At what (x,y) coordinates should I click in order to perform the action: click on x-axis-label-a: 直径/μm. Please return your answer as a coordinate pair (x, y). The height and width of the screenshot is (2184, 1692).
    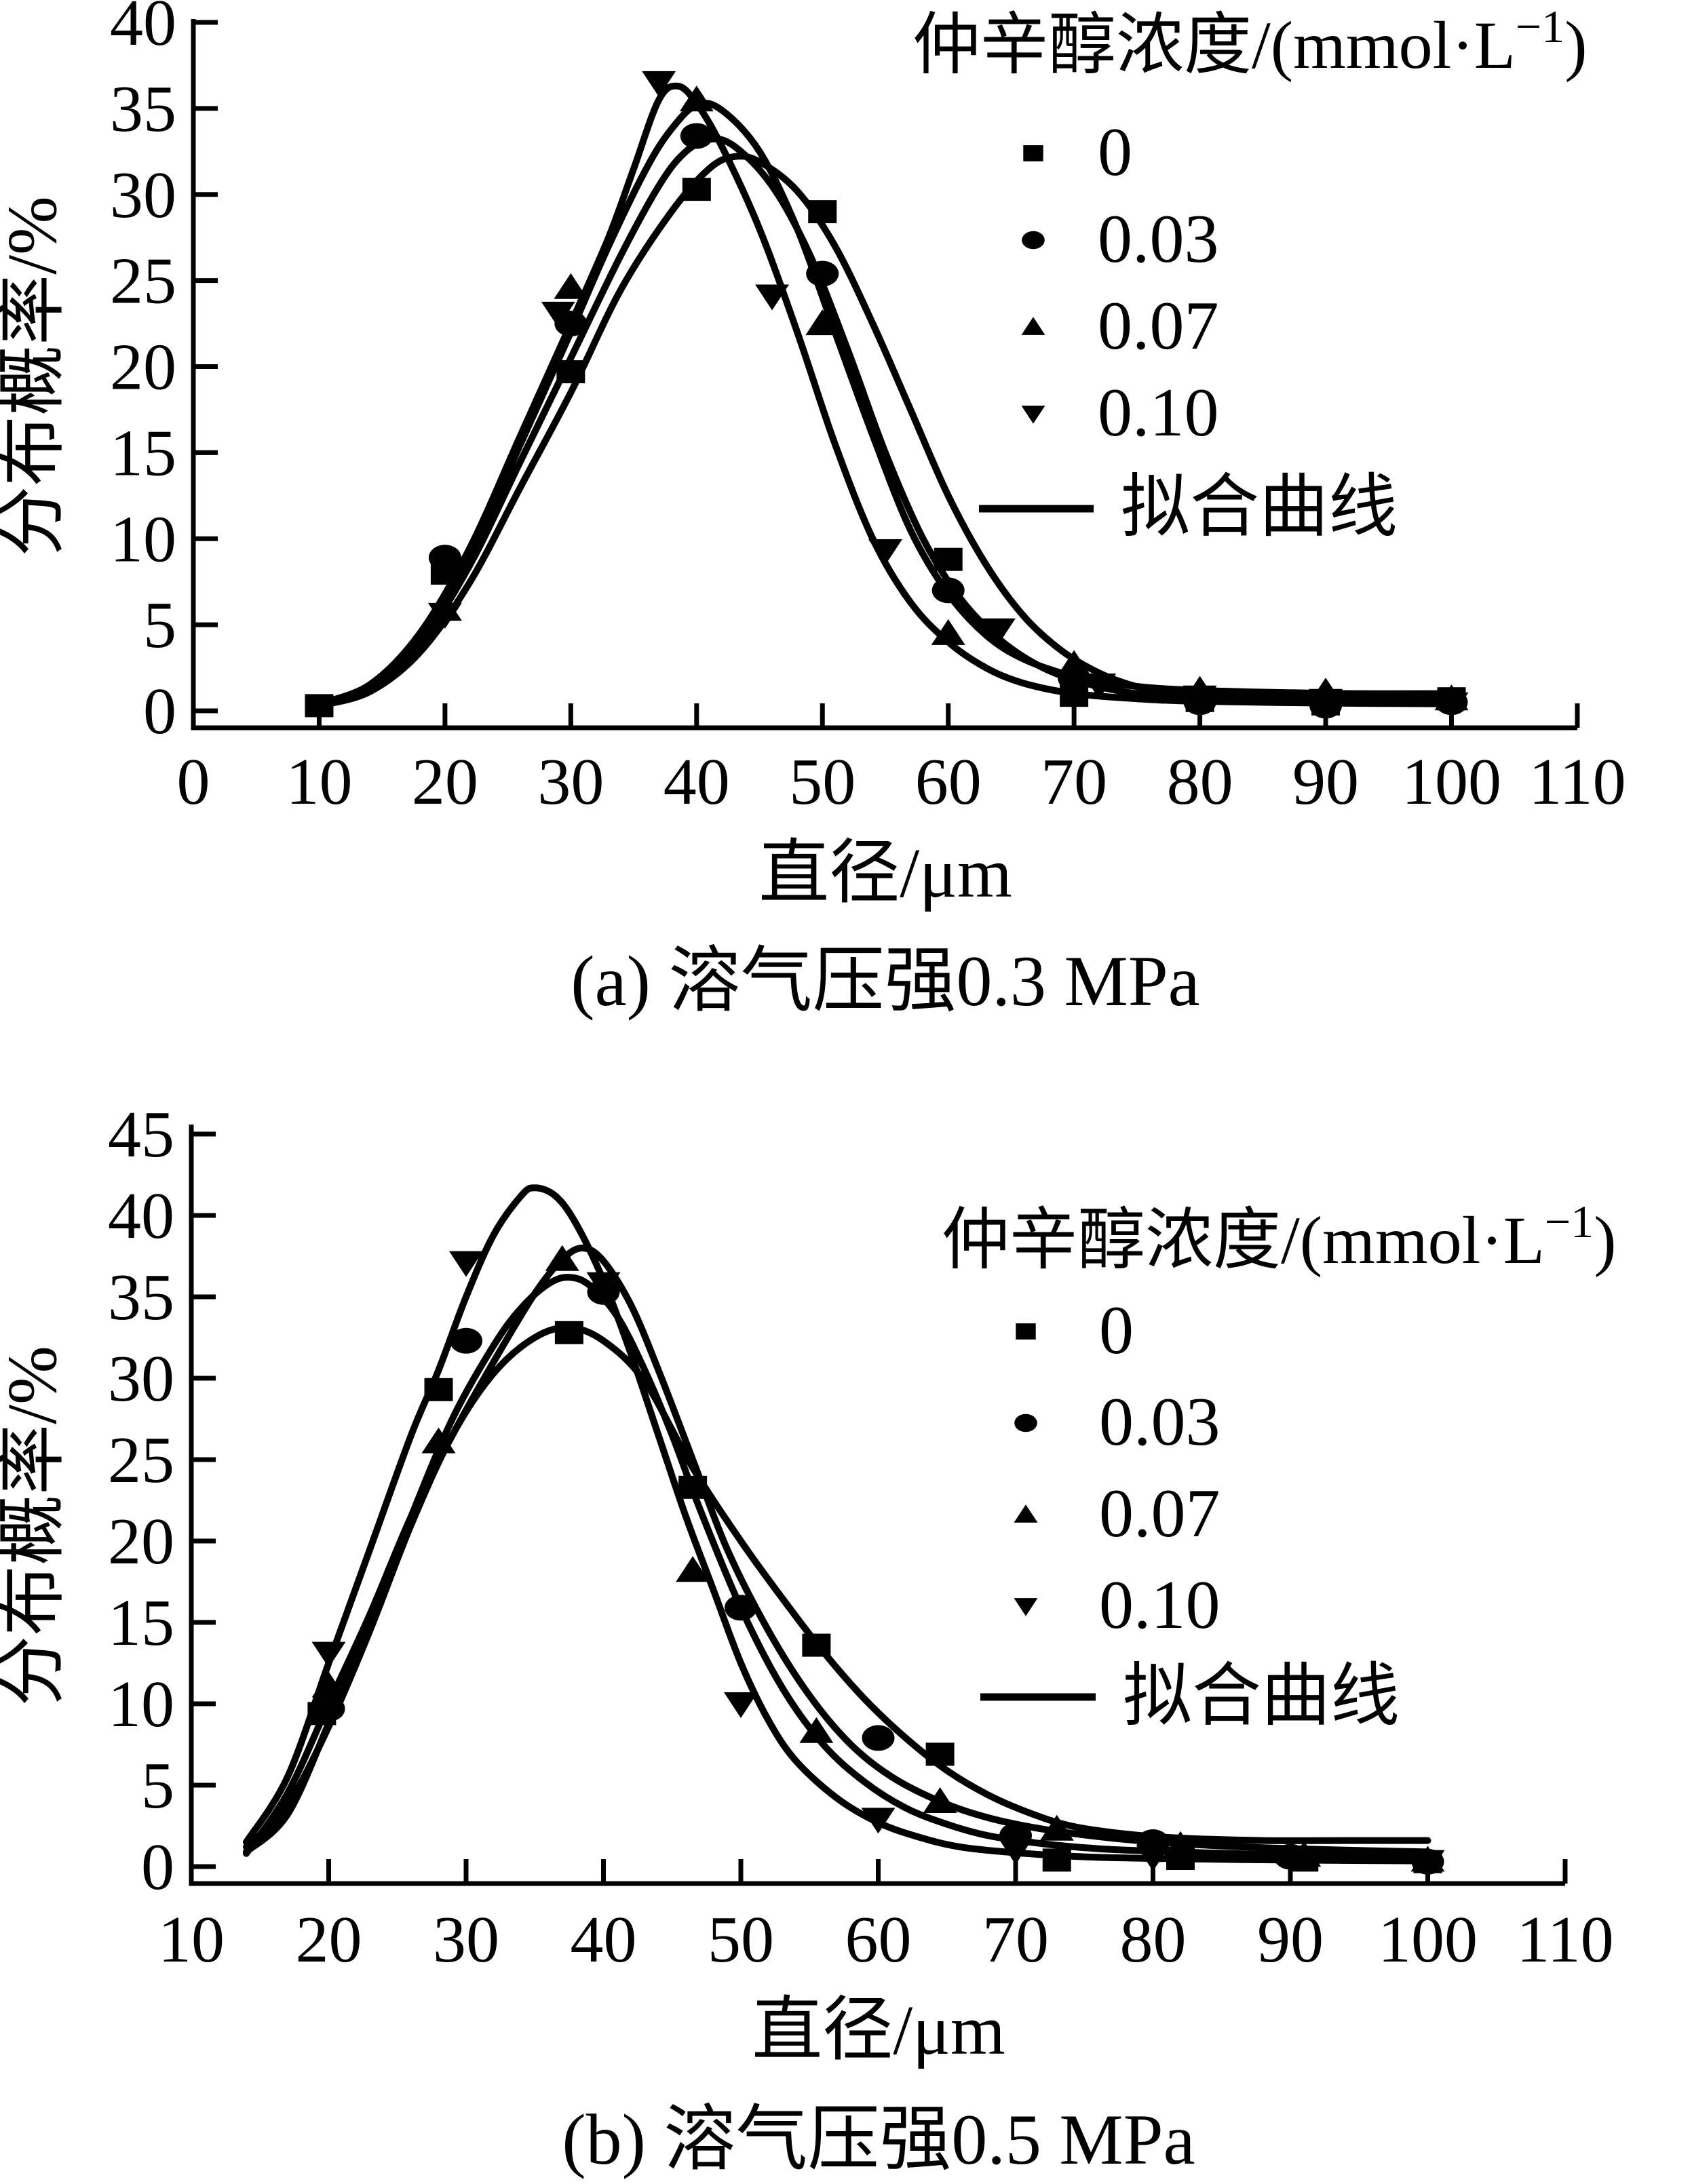
    Looking at the image, I should click on (885, 873).